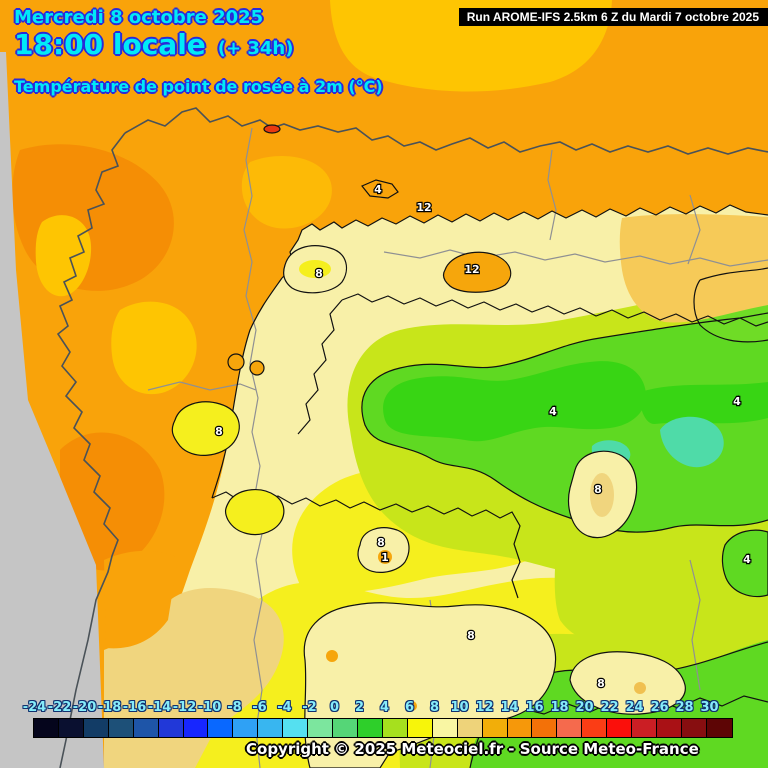 The width and height of the screenshot is (768, 768). I want to click on forecast-offset-label: (+ 34h), so click(255, 48).